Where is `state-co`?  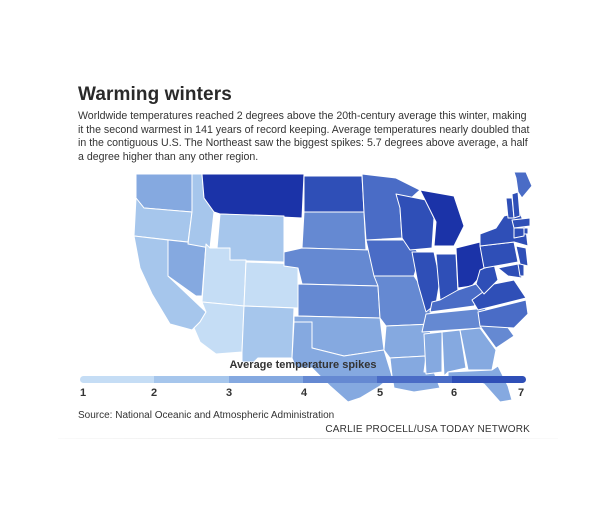 state-co is located at coordinates (271, 285).